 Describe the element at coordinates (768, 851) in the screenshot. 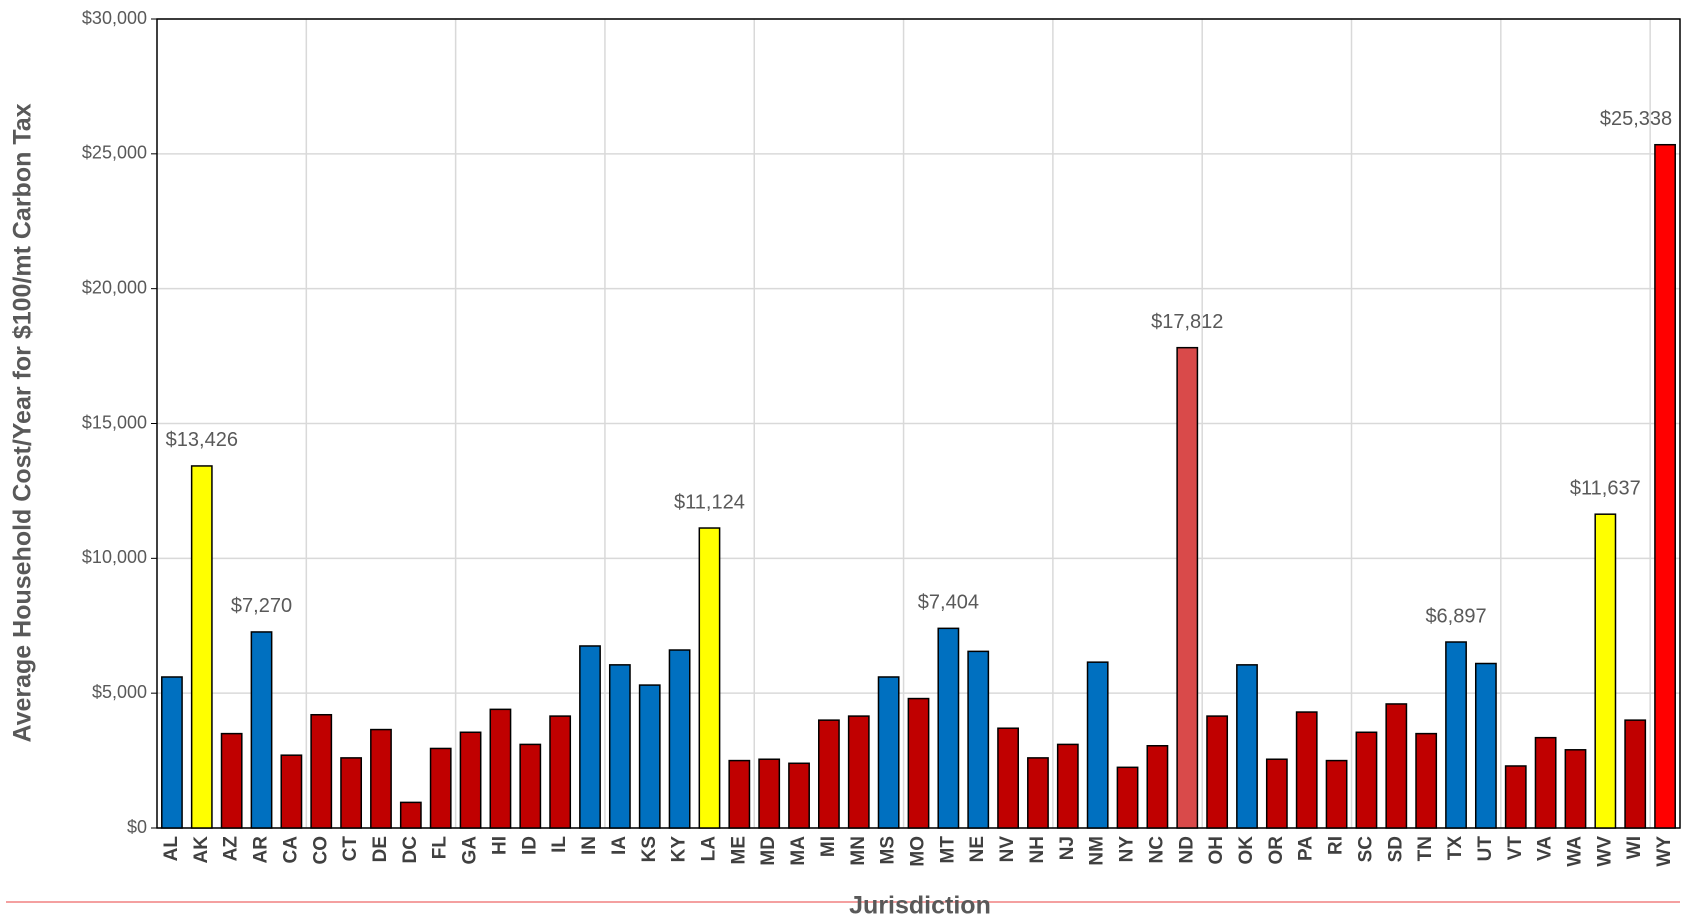

I see `x-tick-label: MD` at that location.